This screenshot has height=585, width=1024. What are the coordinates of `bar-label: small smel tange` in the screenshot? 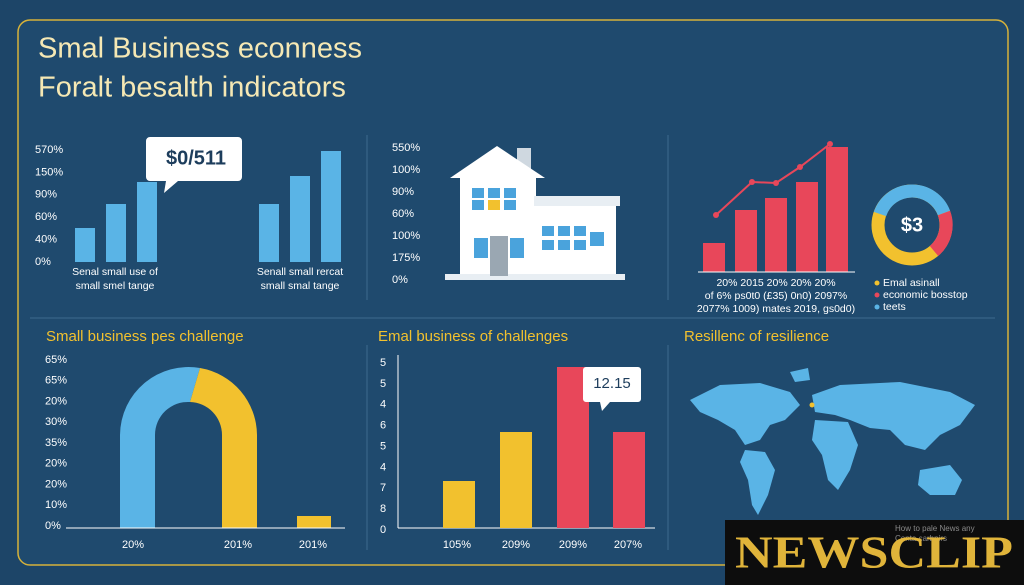 It's located at (115, 286).